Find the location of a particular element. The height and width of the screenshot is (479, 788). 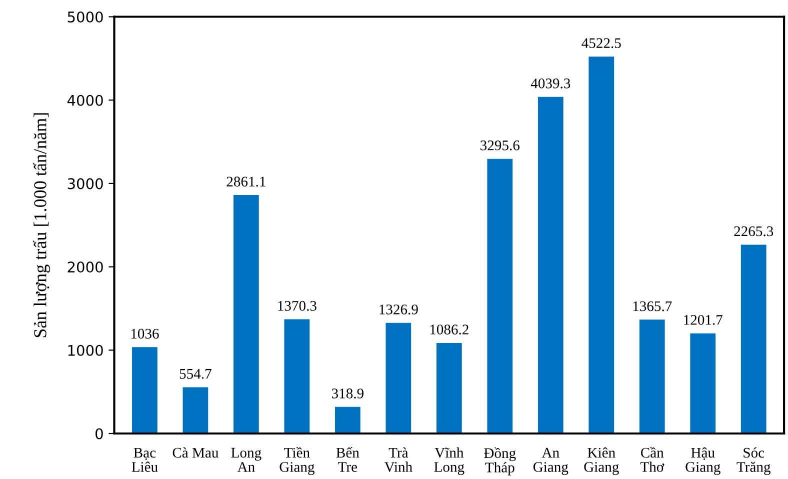

x-tick-label: Long An is located at coordinates (246, 460).